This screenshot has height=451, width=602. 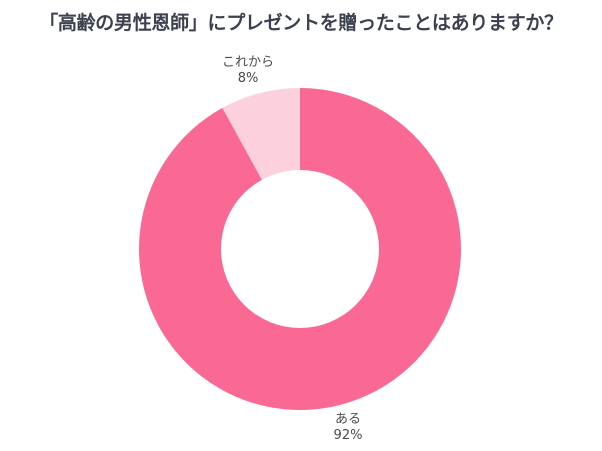 I want to click on chart-title: 「高齢の男性恩師」にプレゼントを贈ったことはありますか？, so click(x=301, y=23).